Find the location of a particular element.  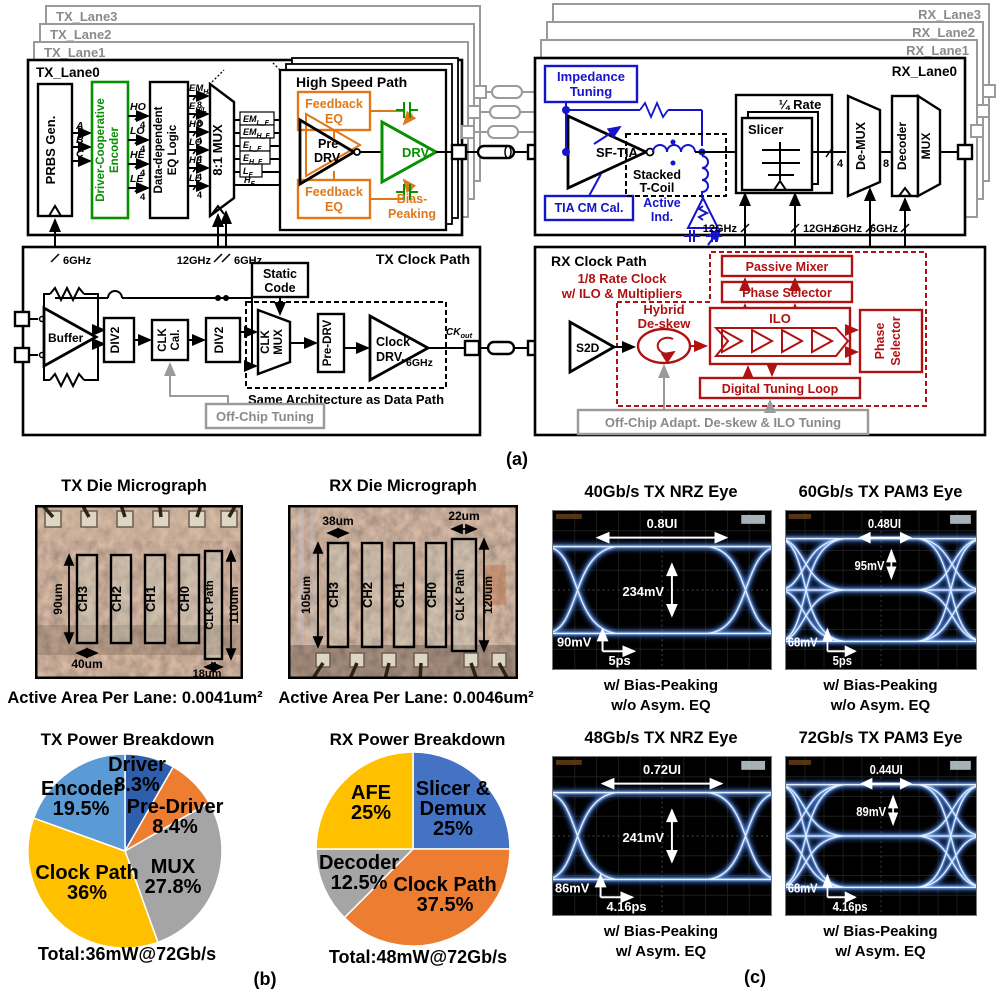

pie-slice-slicer-demux is located at coordinates (461, 800).